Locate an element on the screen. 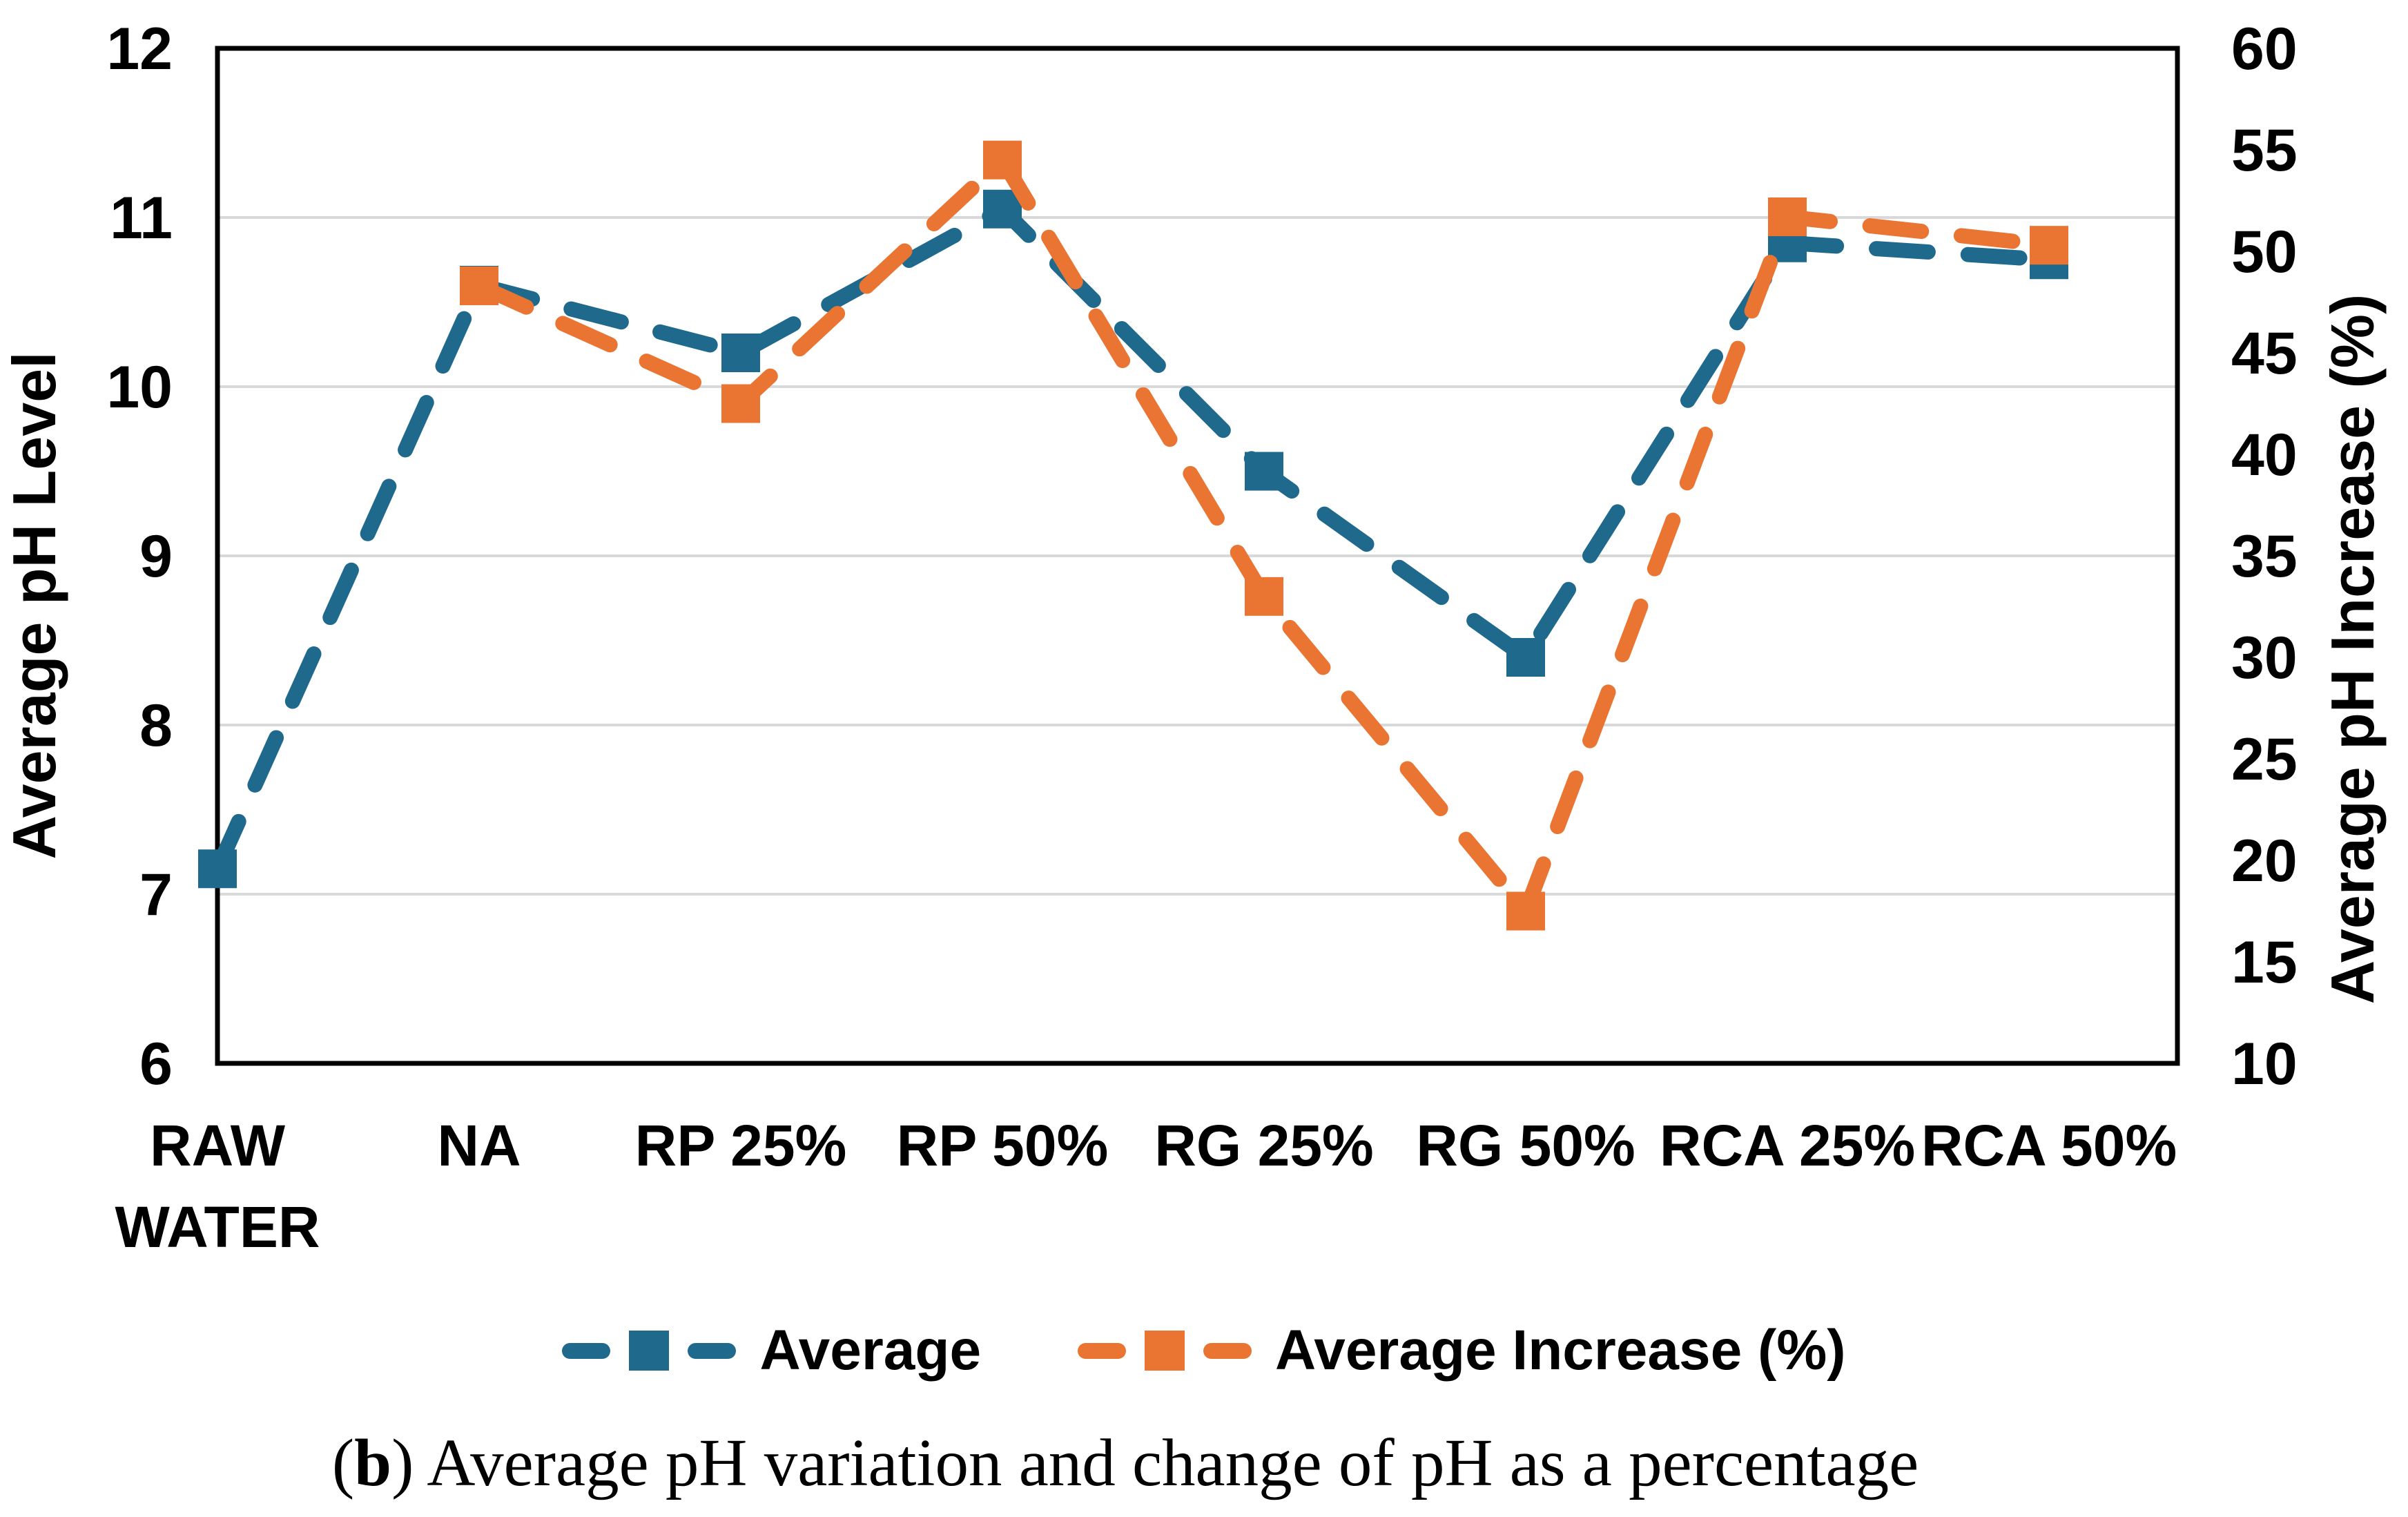  y-axis-left-tick-label: 9 is located at coordinates (156, 556).